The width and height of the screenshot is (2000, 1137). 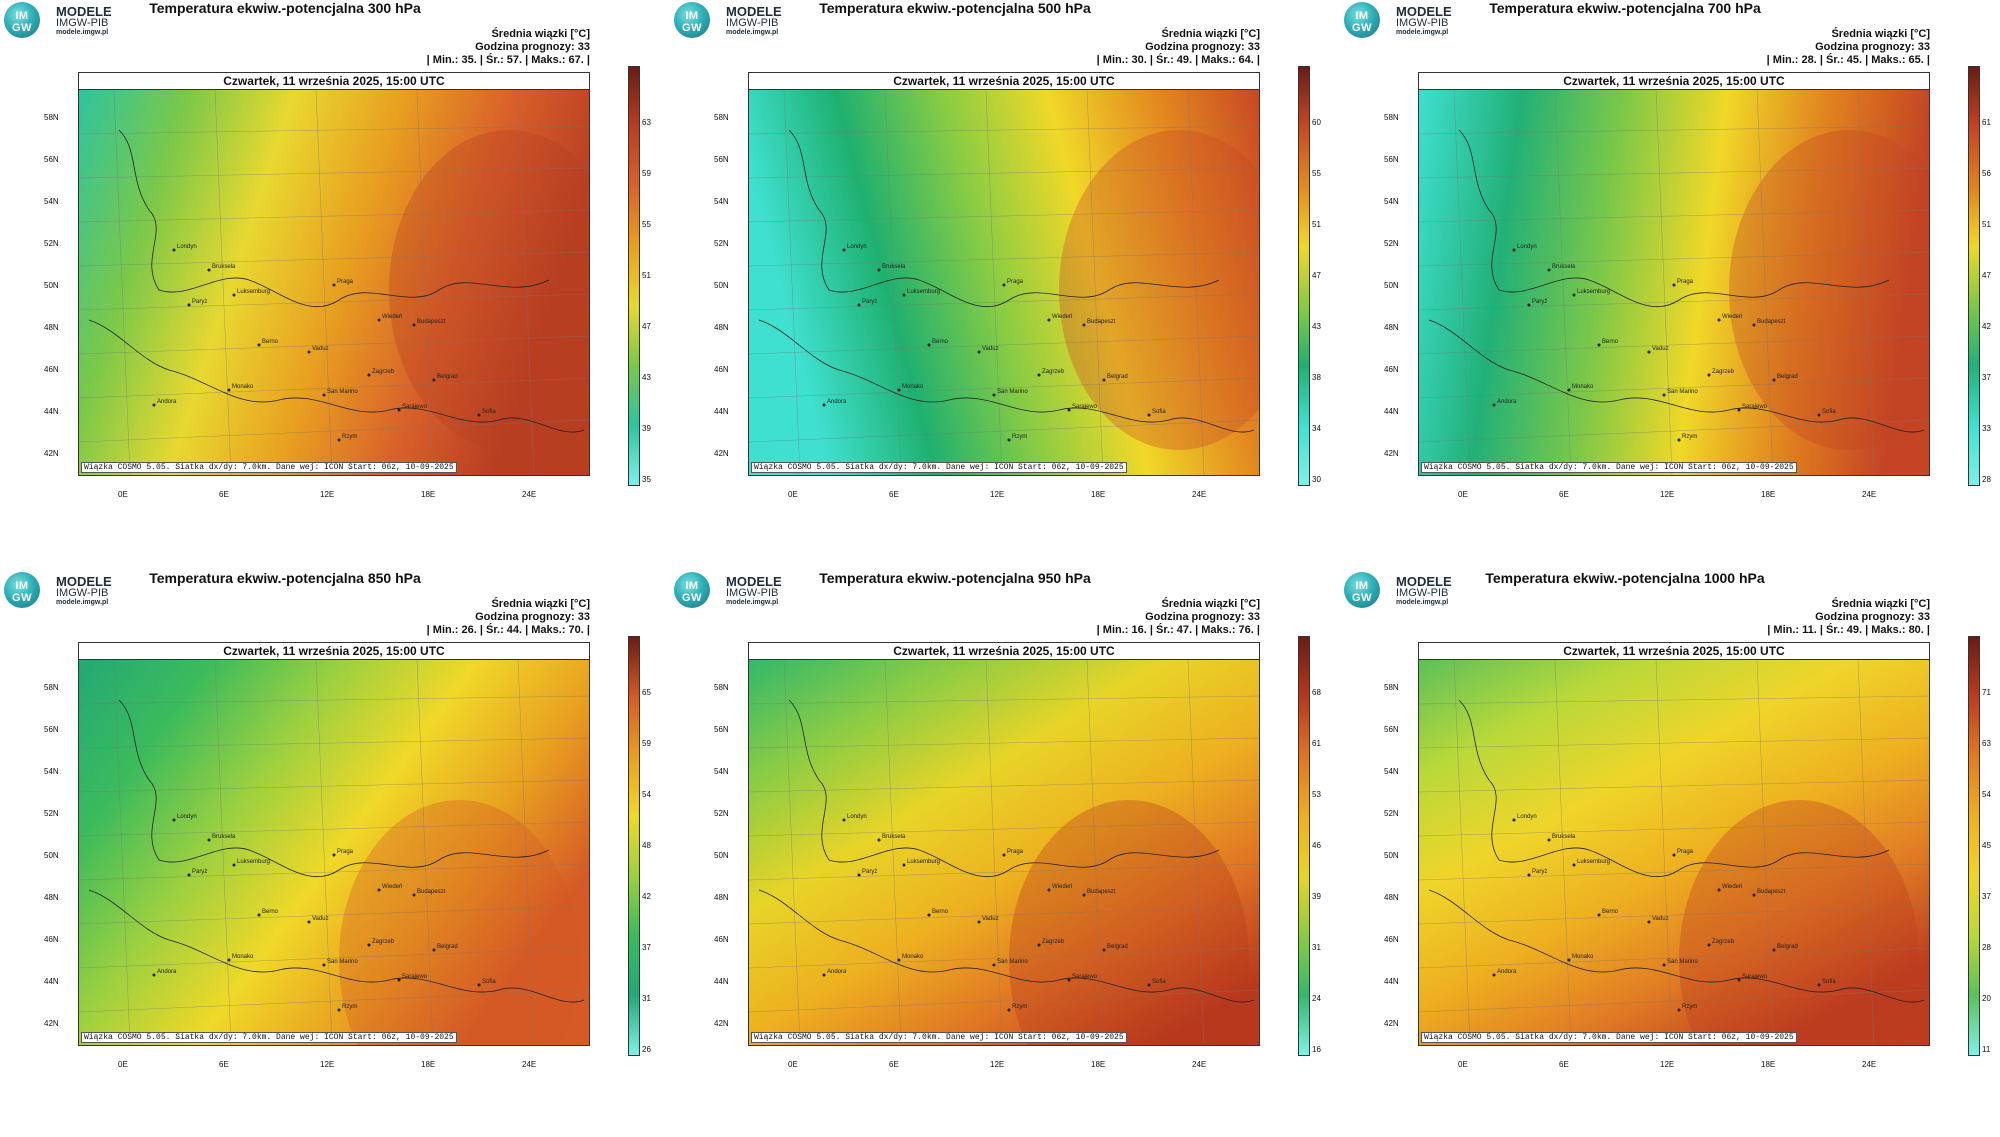 What do you see at coordinates (1316, 998) in the screenshot?
I see `colorbar-tick: 24` at bounding box center [1316, 998].